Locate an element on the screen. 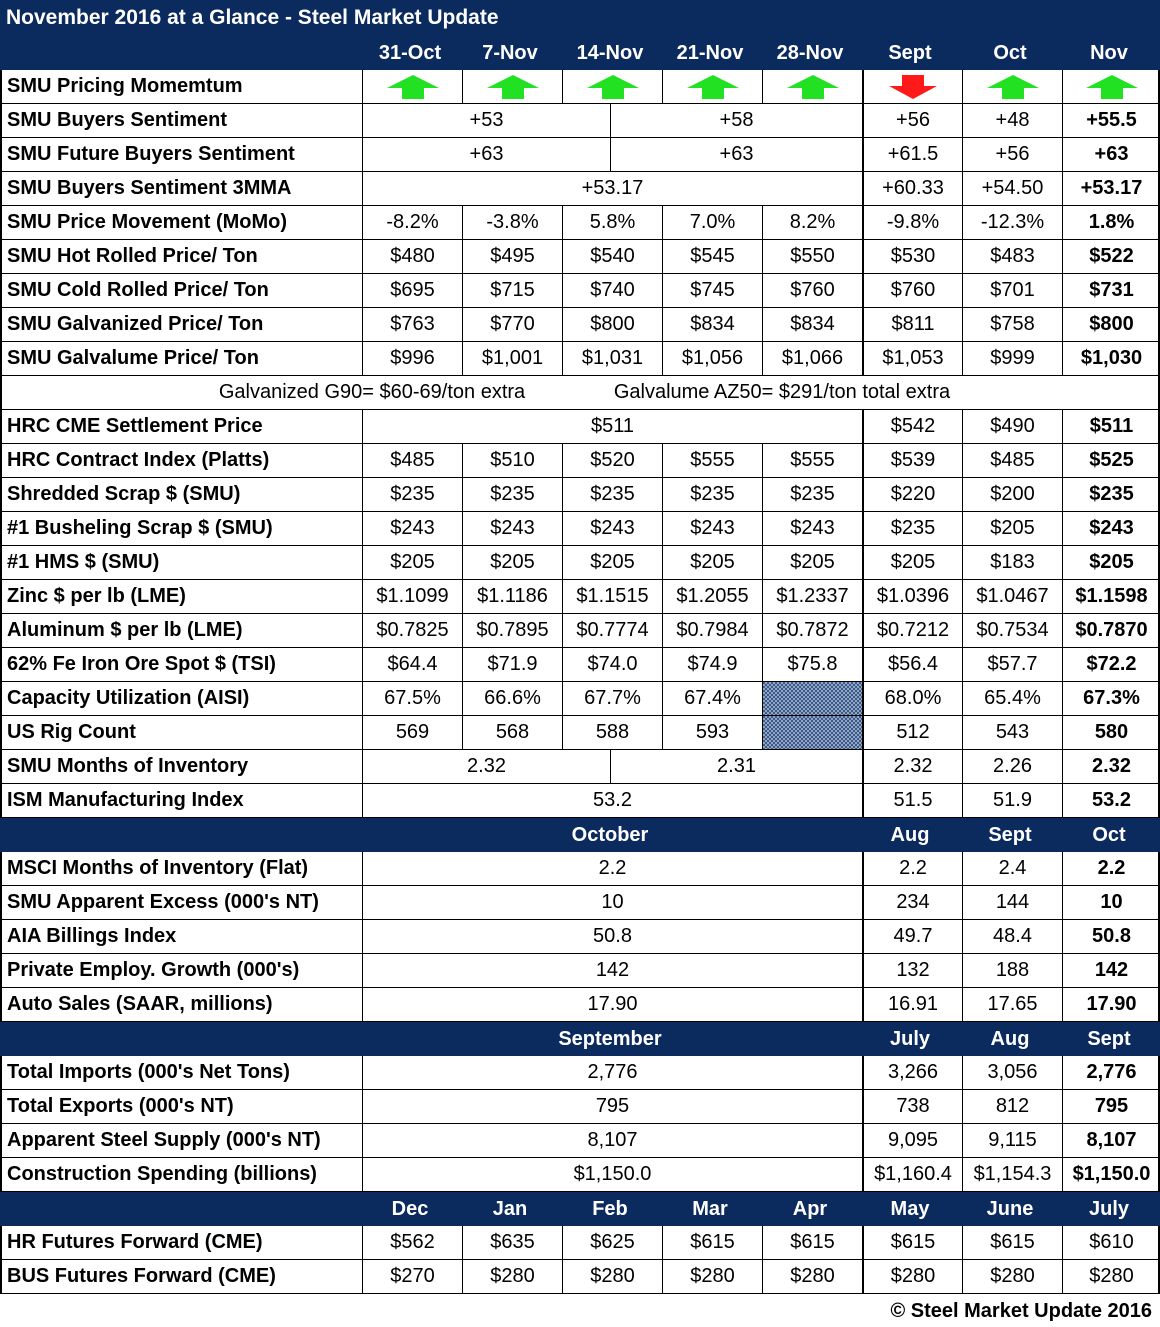 The height and width of the screenshot is (1327, 1160). monthly-value: $511 is located at coordinates (1111, 426).